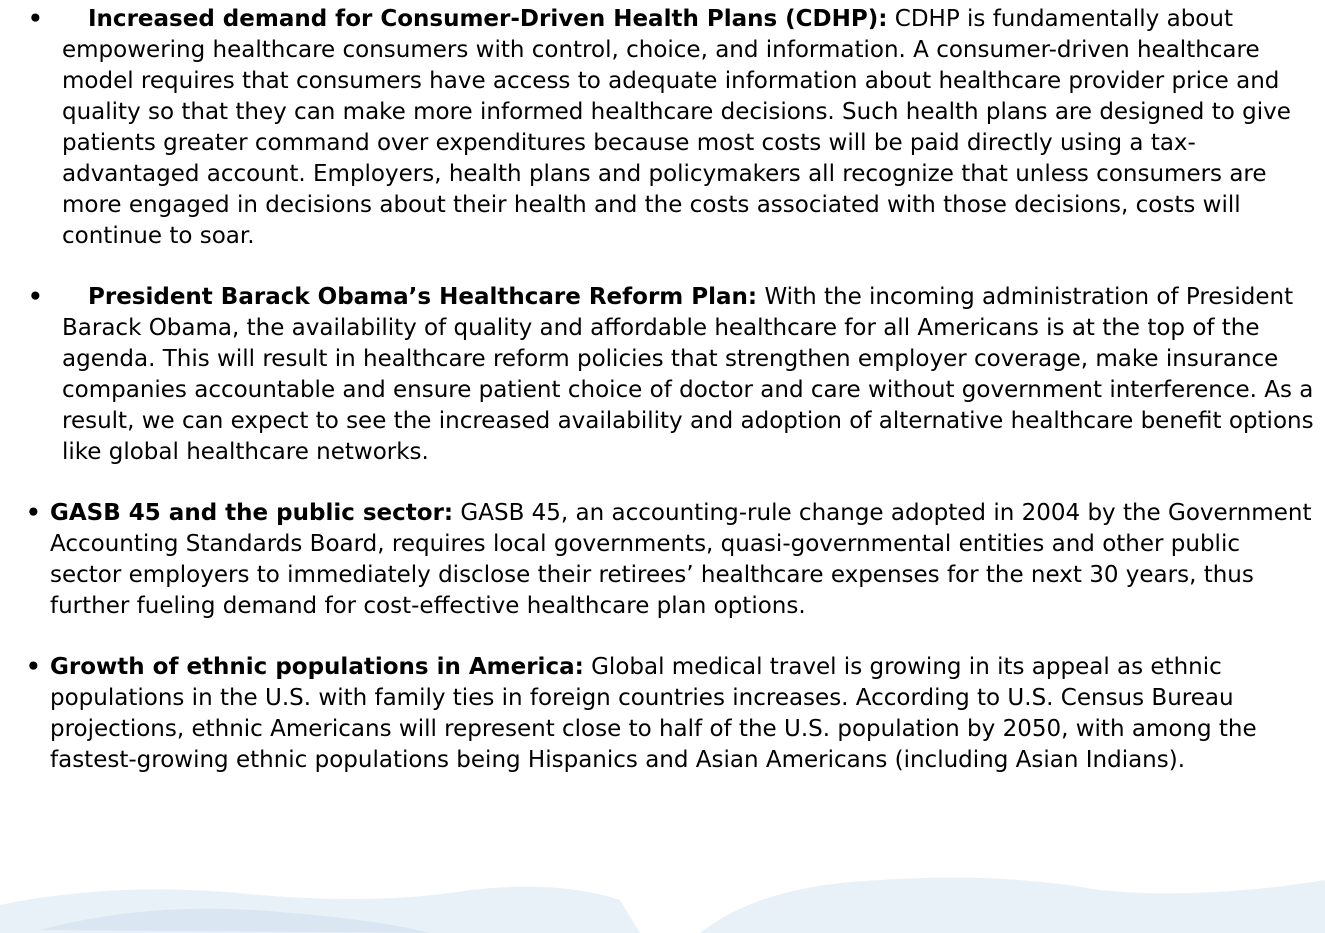 This screenshot has width=1325, height=933. What do you see at coordinates (317, 667) in the screenshot?
I see `item-heading: Growth of ethnic populations in America:` at bounding box center [317, 667].